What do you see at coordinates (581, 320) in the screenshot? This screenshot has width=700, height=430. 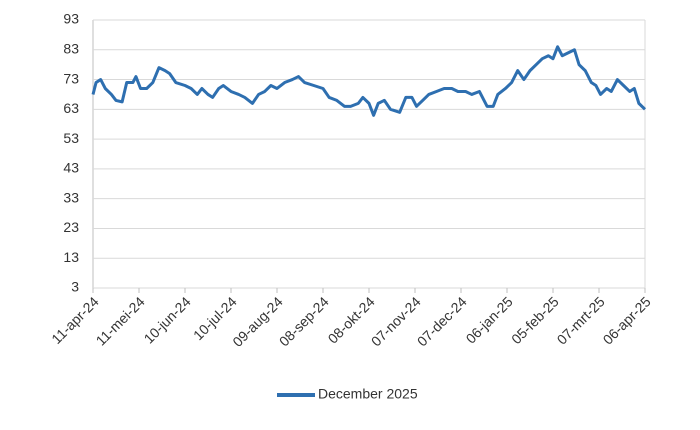 I see `x-tick-label: 07-mrt-25` at bounding box center [581, 320].